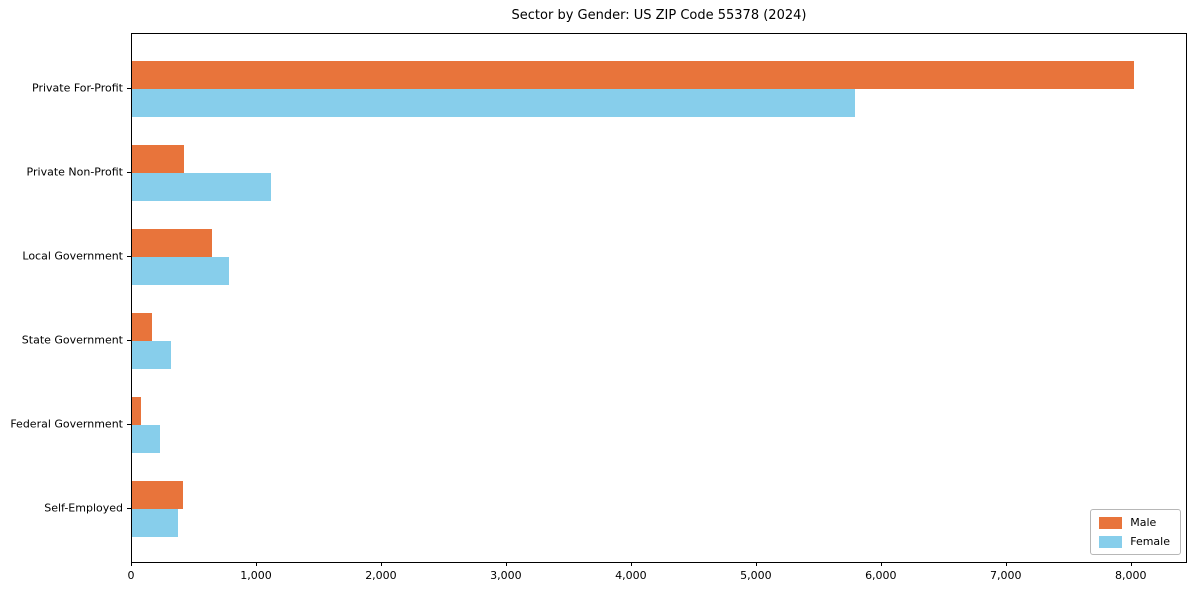 The image size is (1200, 600). Describe the element at coordinates (1143, 522) in the screenshot. I see `legend-label-male: Male` at that location.